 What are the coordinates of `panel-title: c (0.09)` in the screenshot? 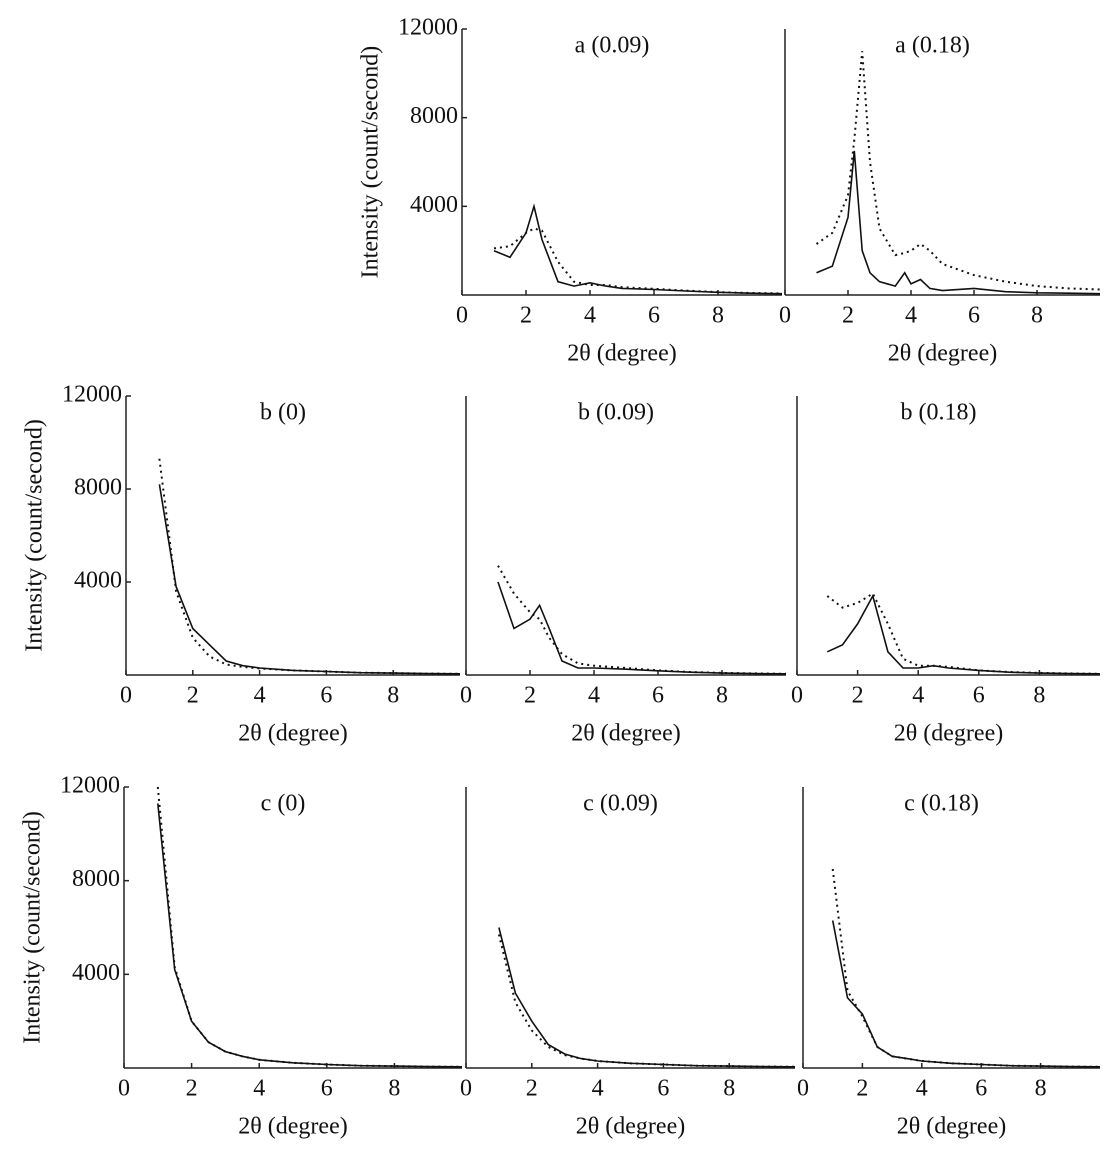 It's located at (620, 804).